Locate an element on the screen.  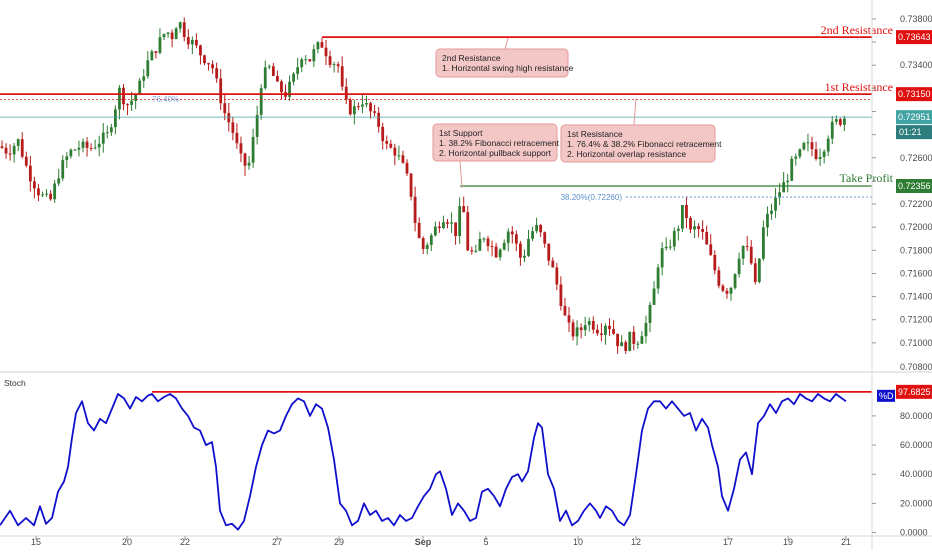
stoch-tick-label: 40.0000 is located at coordinates (916, 474).